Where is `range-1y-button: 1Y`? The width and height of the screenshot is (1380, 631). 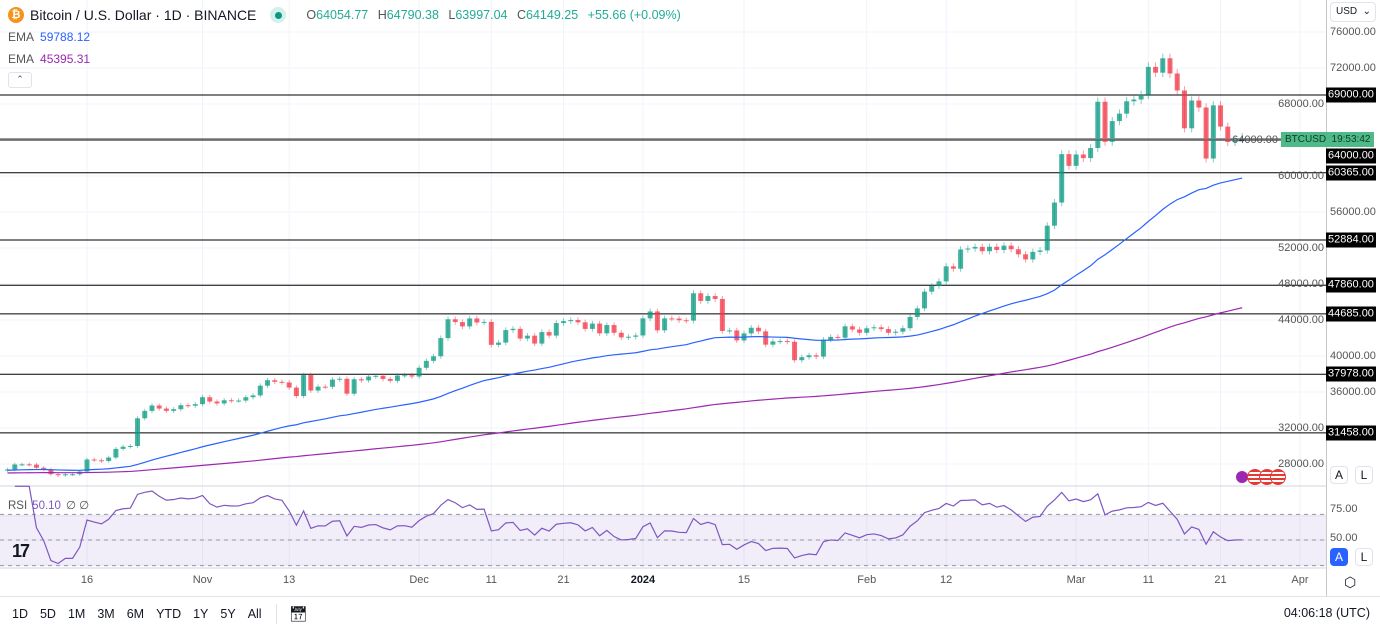 range-1y-button: 1Y is located at coordinates (201, 614).